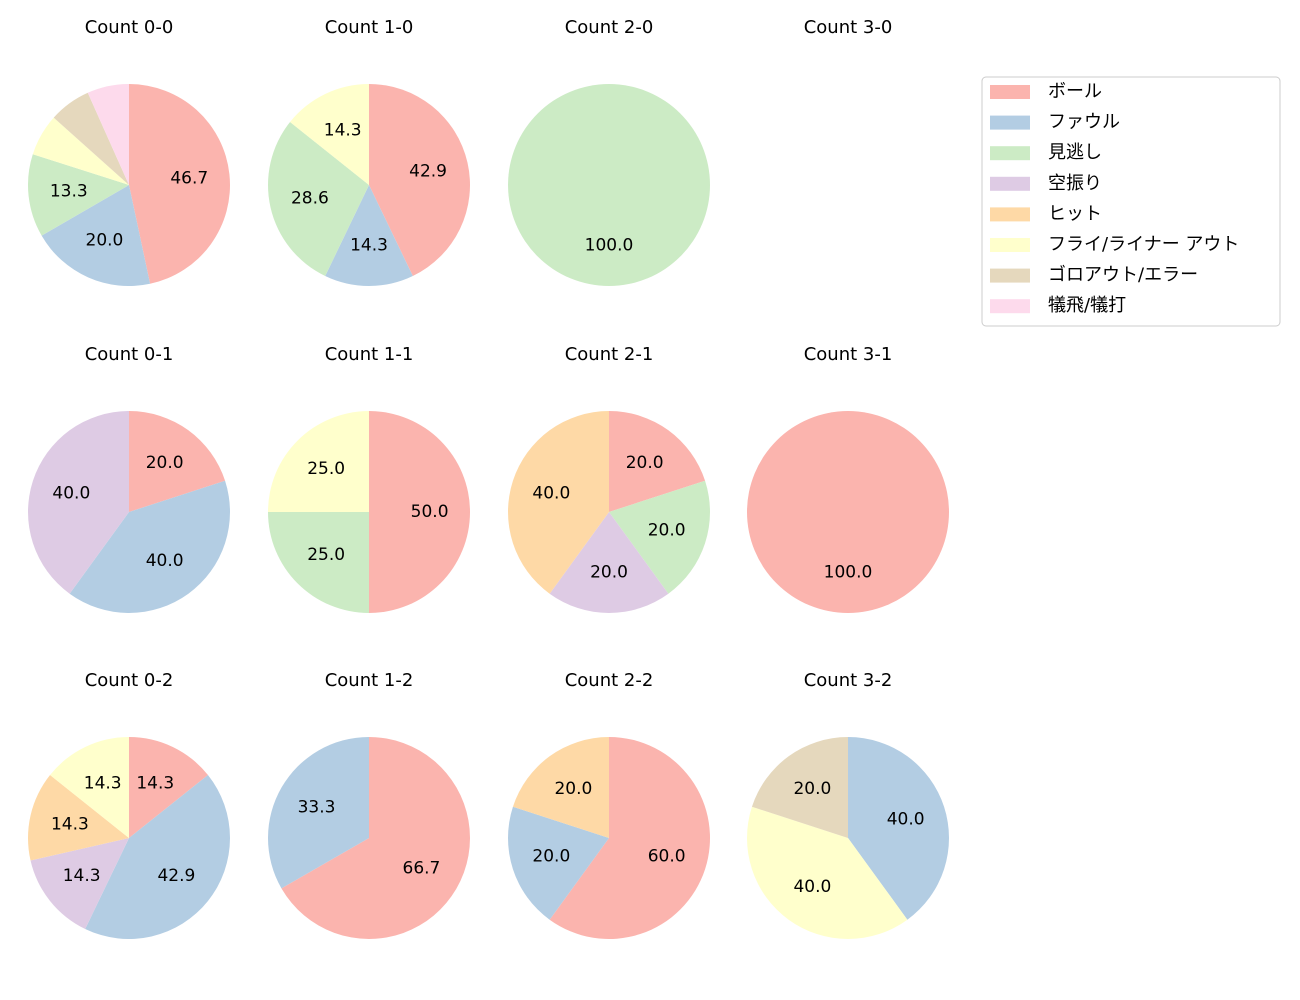 This screenshot has width=1300, height=1000. What do you see at coordinates (430, 512) in the screenshot?
I see `slice-label: 50.0` at bounding box center [430, 512].